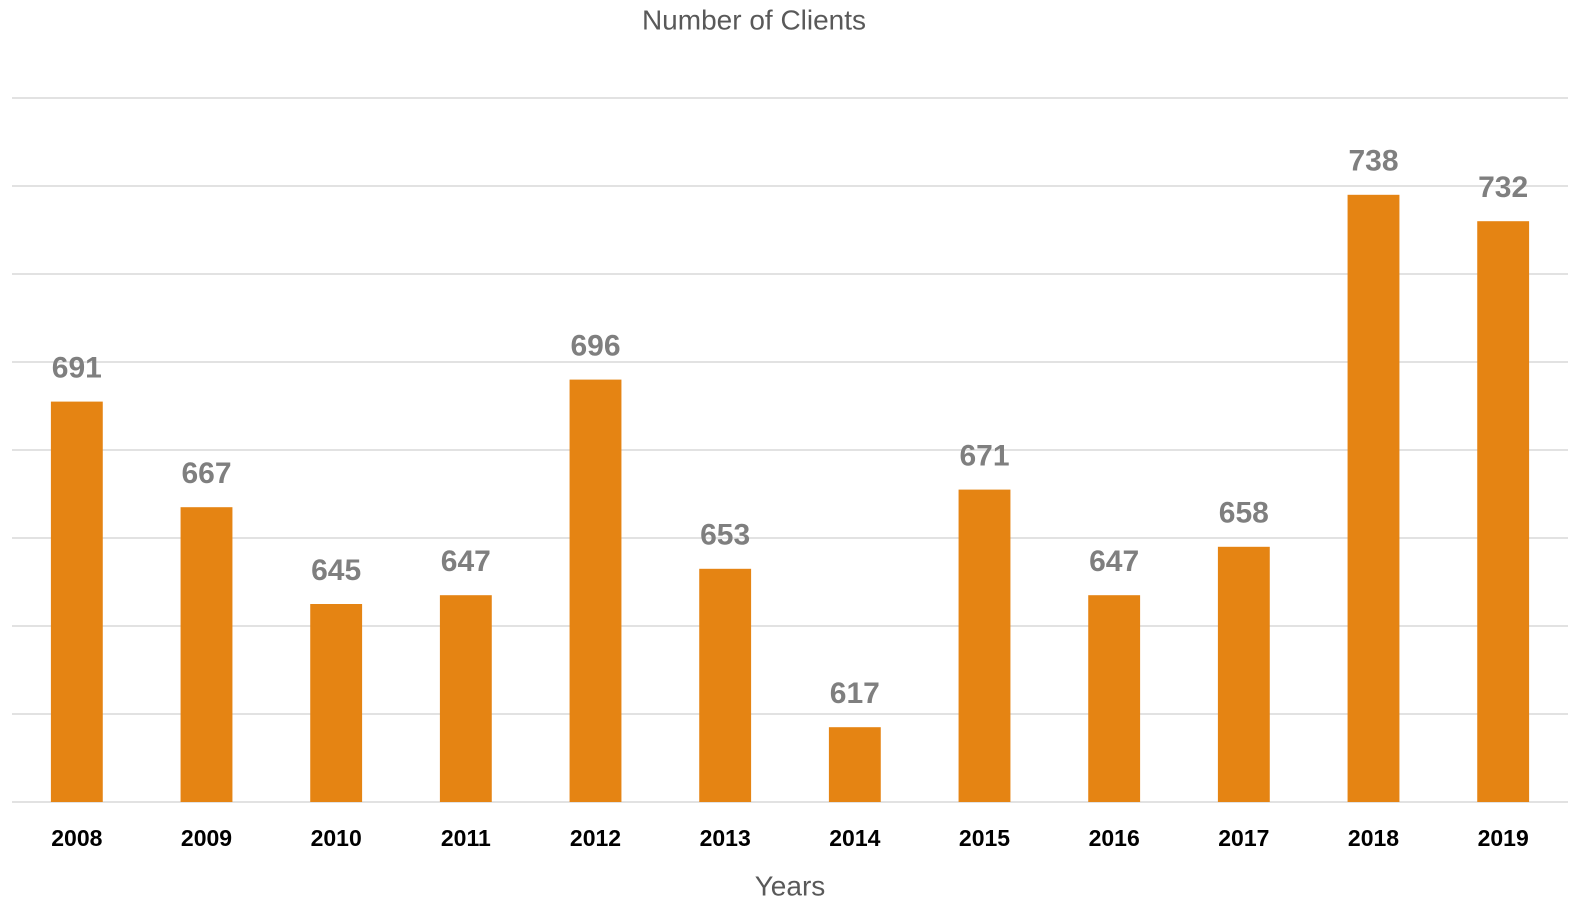 This screenshot has height=907, width=1571. Describe the element at coordinates (855, 693) in the screenshot. I see `data-label: 617` at that location.